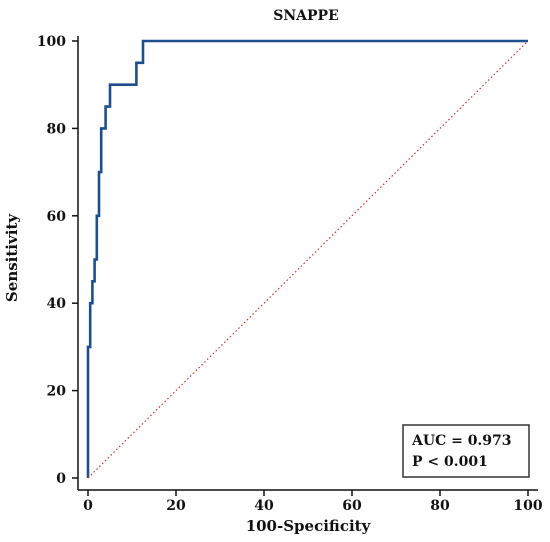 Image resolution: width=550 pixels, height=542 pixels. What do you see at coordinates (57, 392) in the screenshot?
I see `y-tick-label: 20` at bounding box center [57, 392].